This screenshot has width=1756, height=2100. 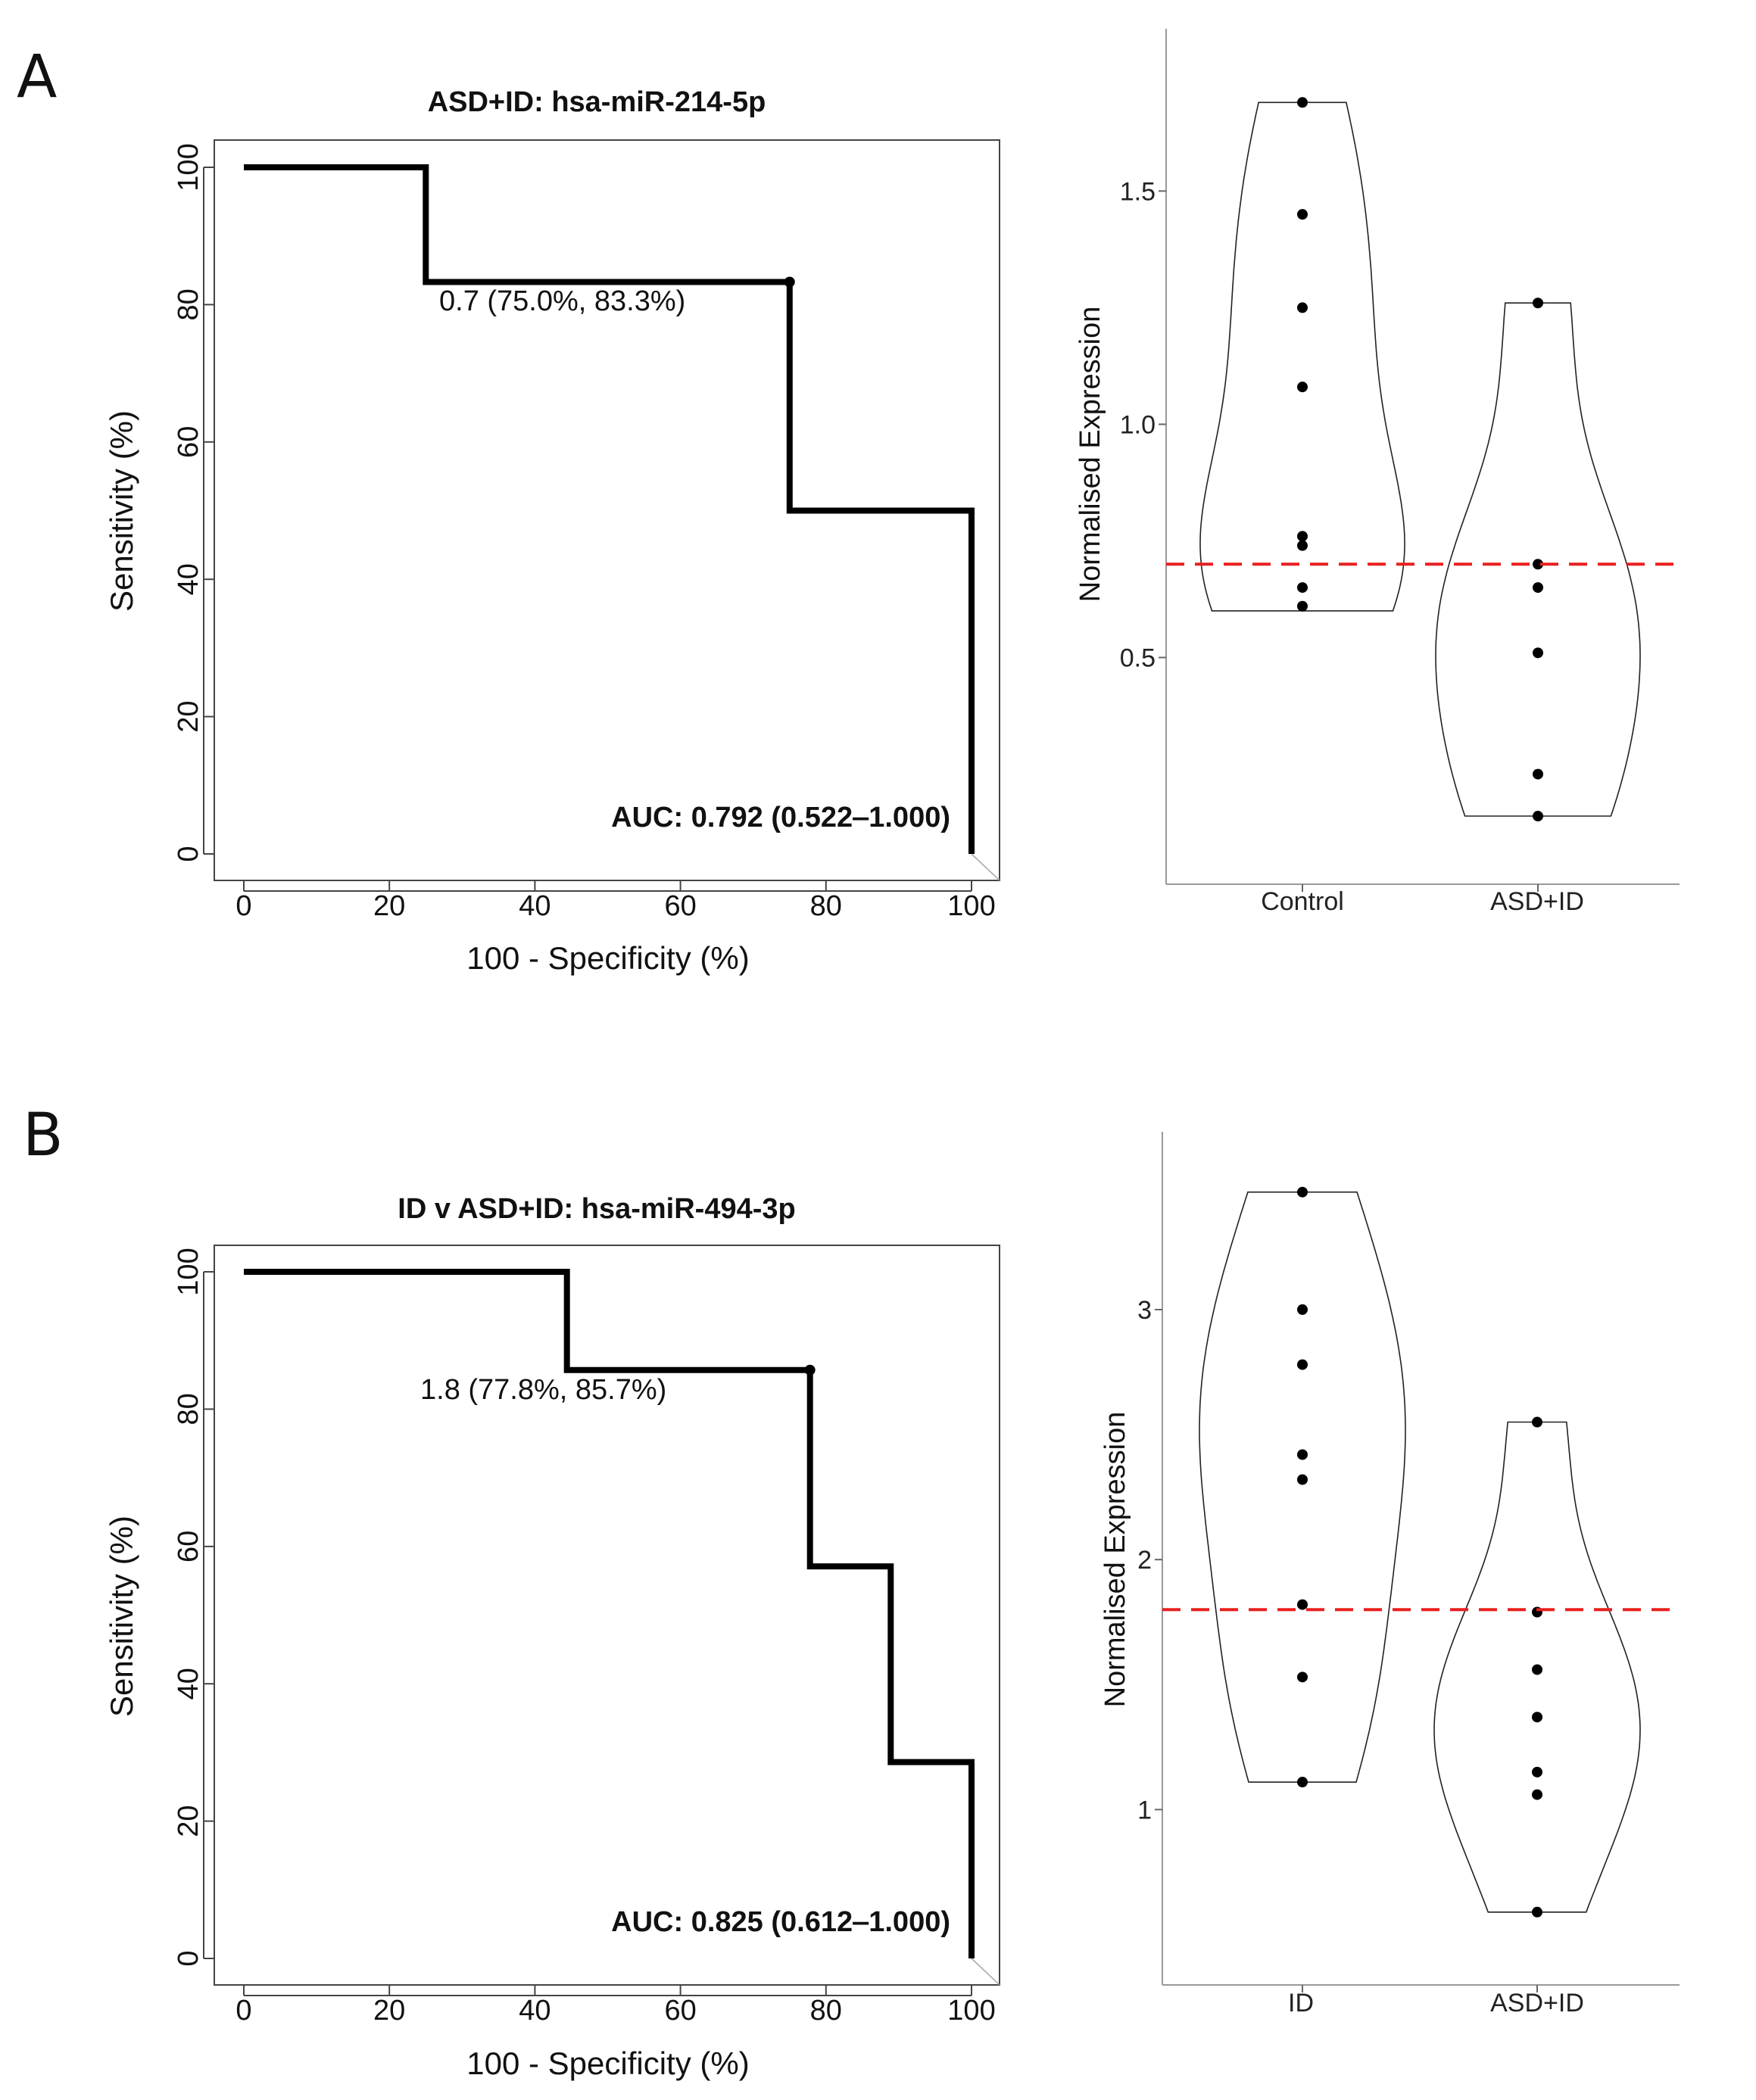 I want to click on roc-a-y-tick-label: 100, so click(x=188, y=167).